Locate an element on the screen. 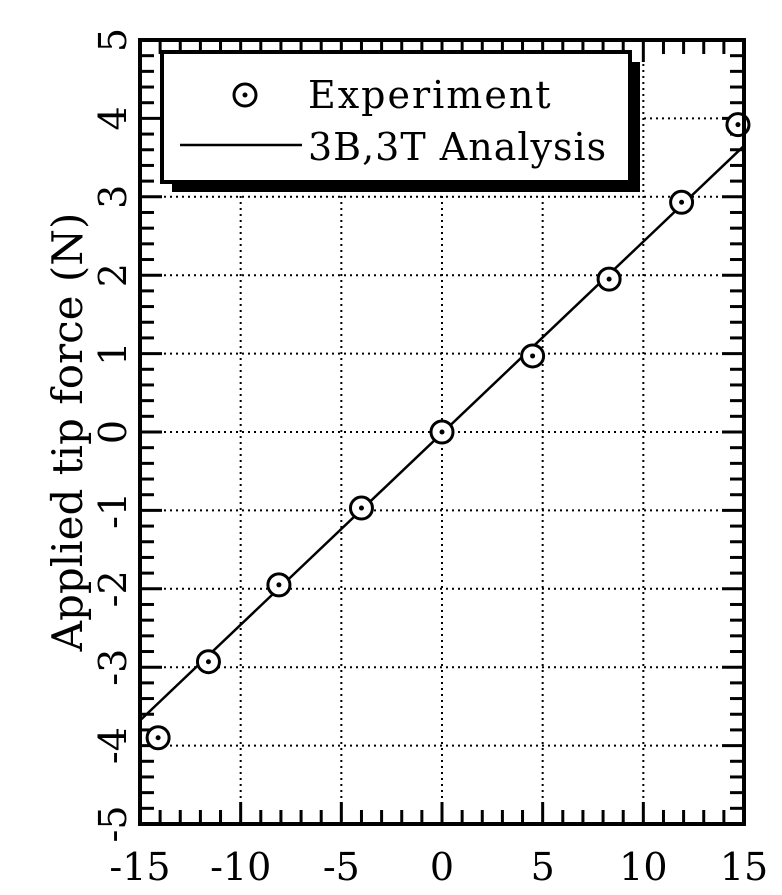  x-tick-label: -10 is located at coordinates (240, 867).